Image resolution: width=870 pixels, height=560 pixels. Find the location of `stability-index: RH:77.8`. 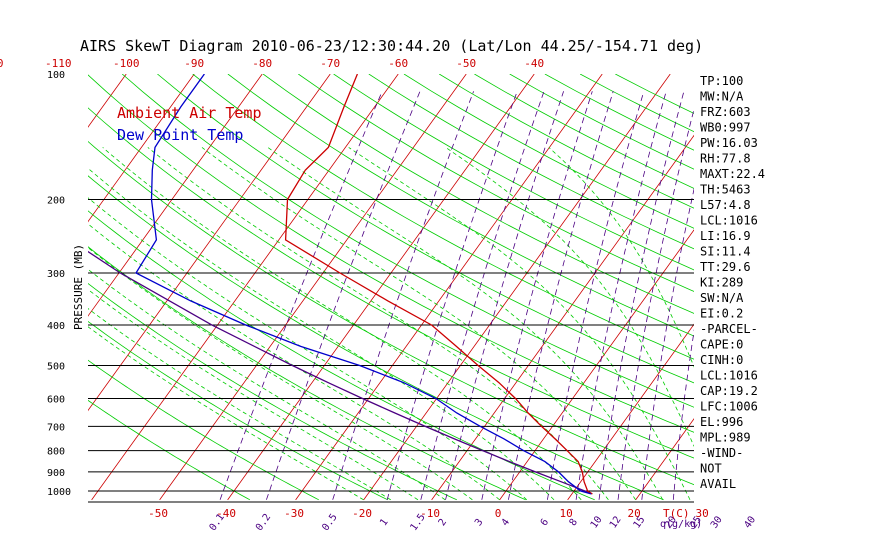

stability-index: RH:77.8 is located at coordinates (725, 159).